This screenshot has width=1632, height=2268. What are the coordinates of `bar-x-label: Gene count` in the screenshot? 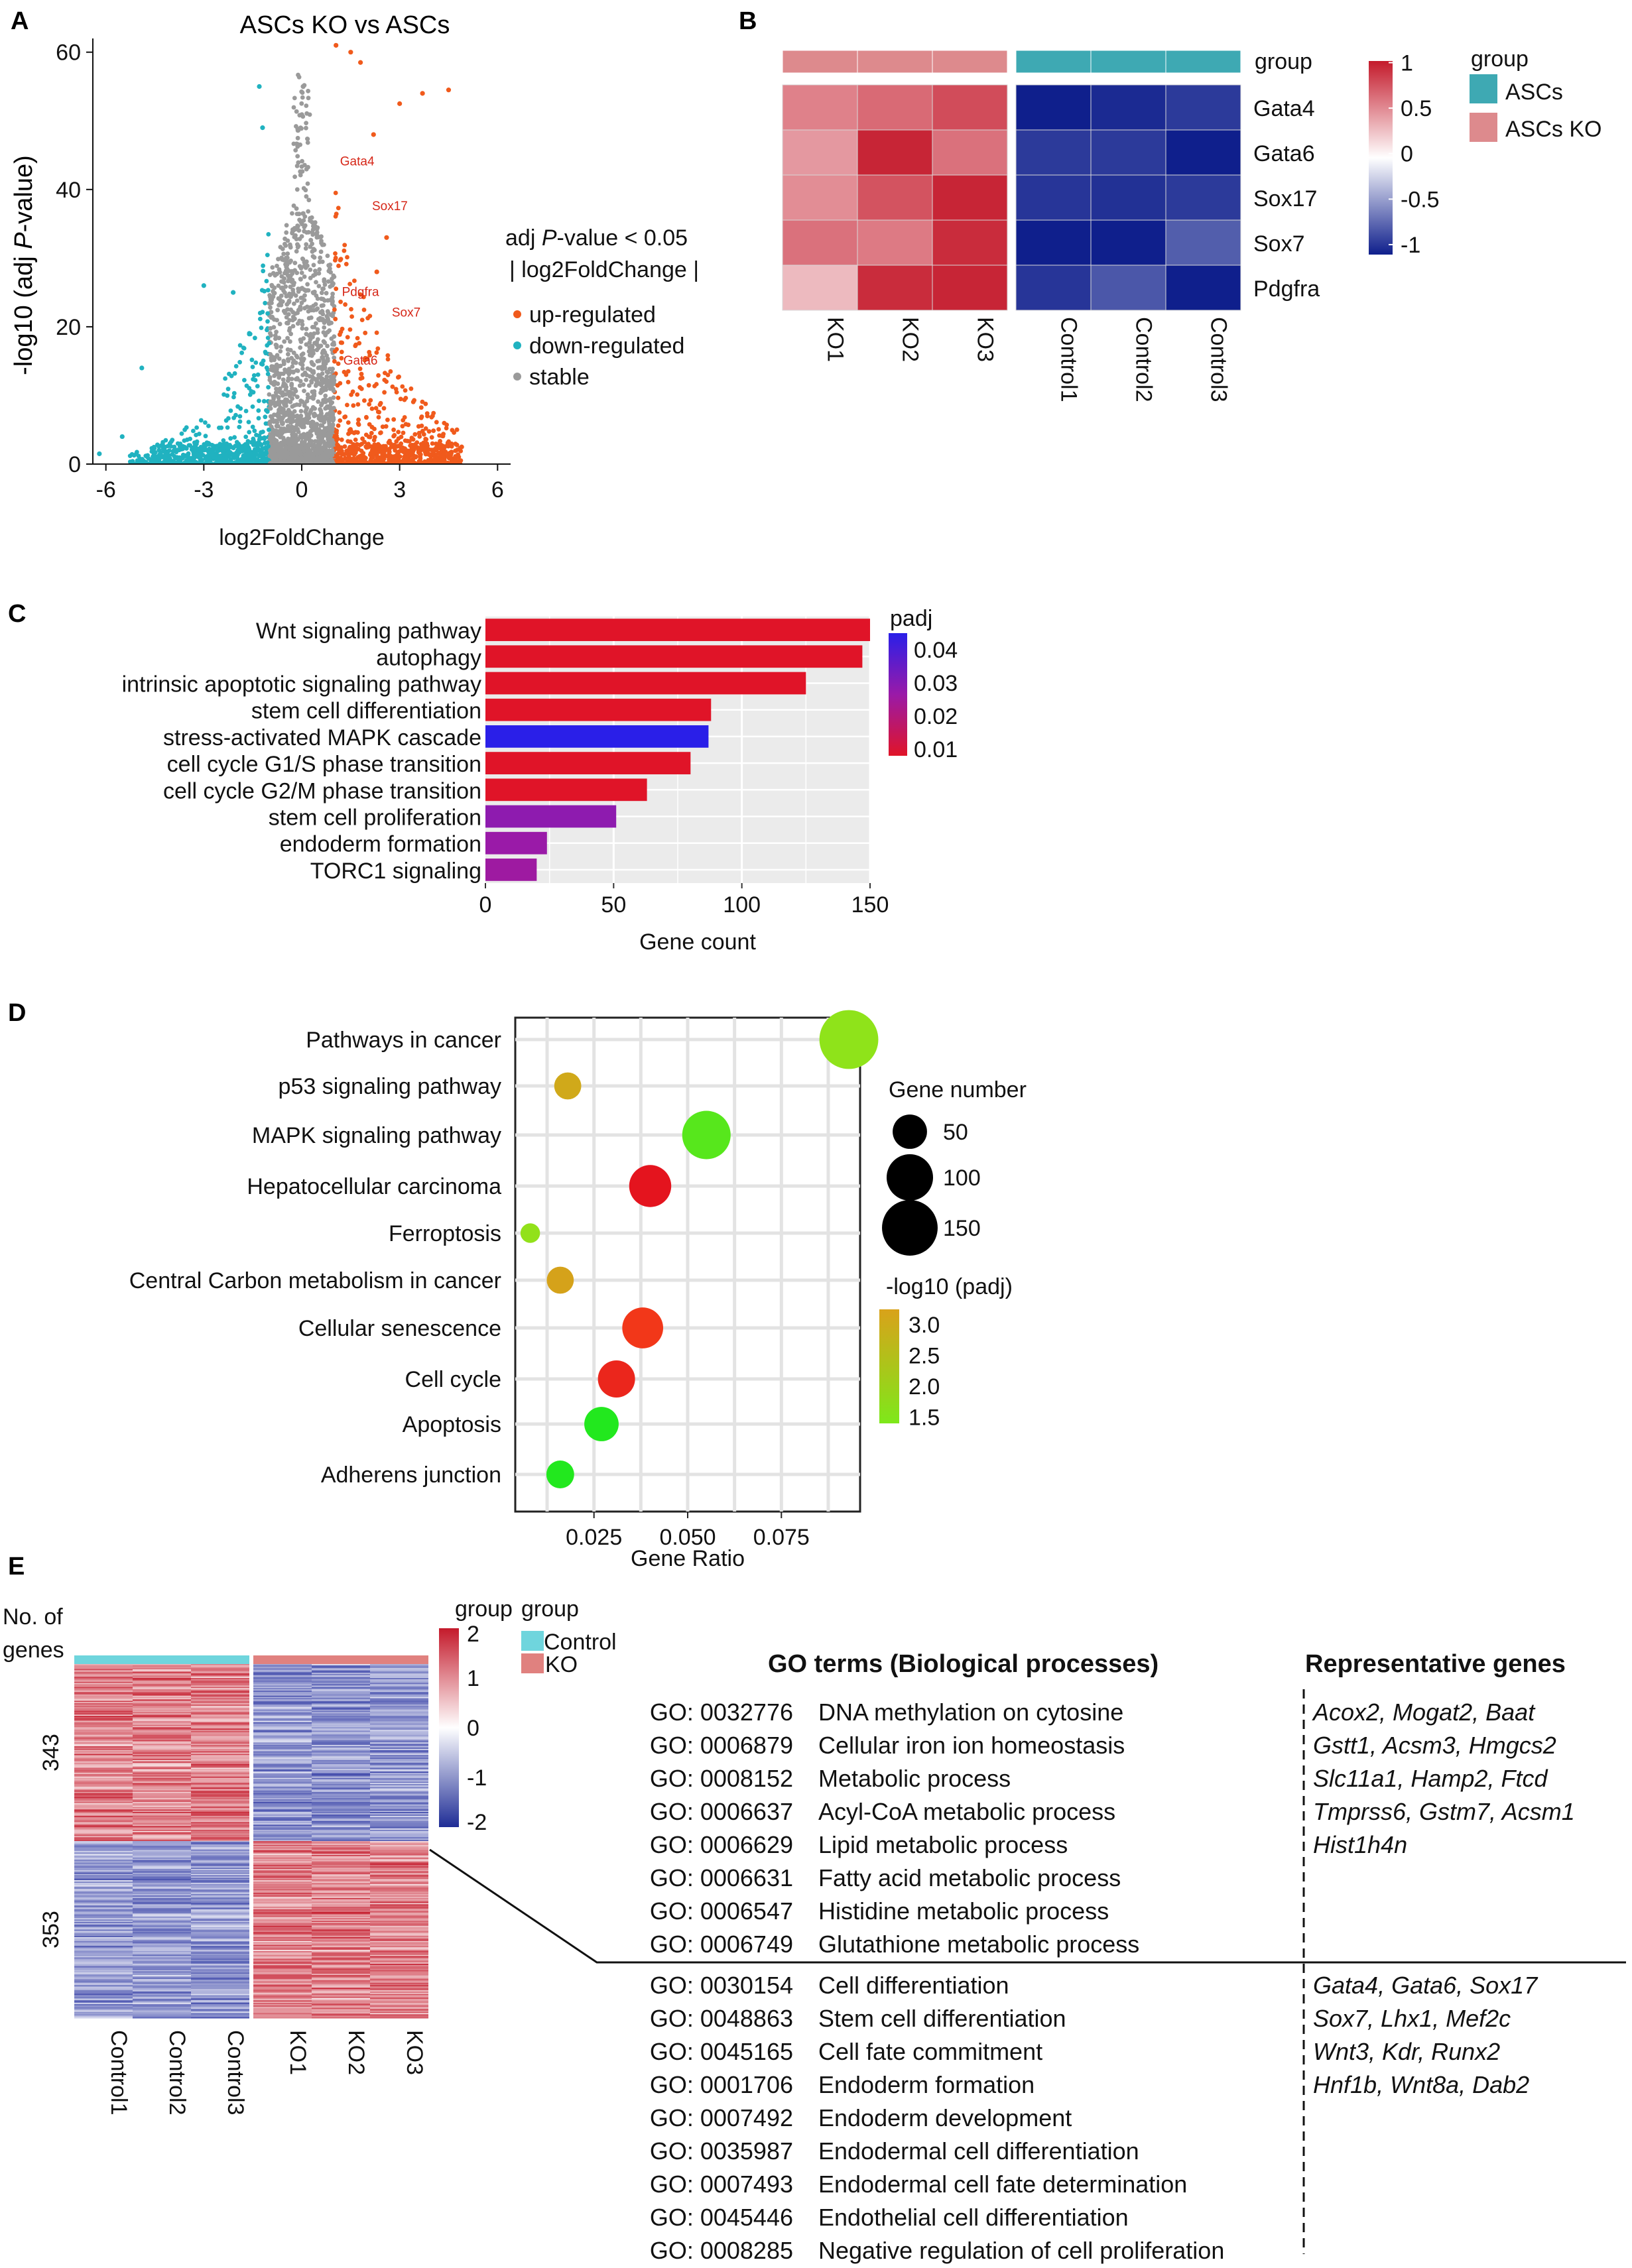 It's located at (698, 942).